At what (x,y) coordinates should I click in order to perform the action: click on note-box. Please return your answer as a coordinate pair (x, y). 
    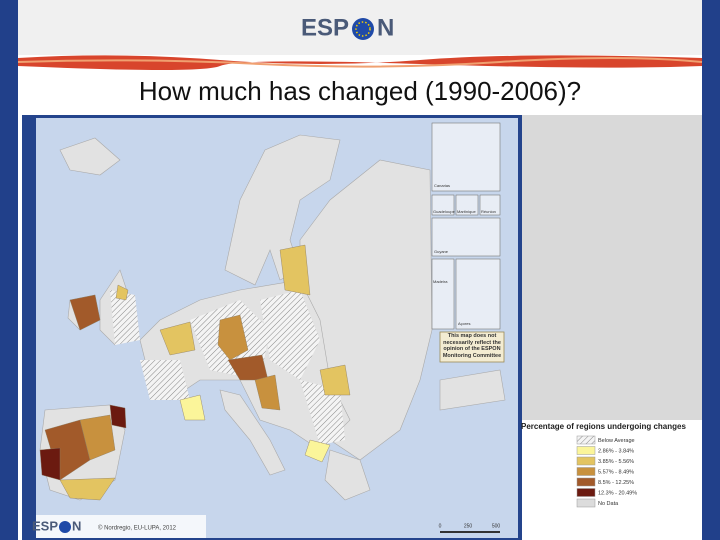
    Looking at the image, I should click on (472, 347).